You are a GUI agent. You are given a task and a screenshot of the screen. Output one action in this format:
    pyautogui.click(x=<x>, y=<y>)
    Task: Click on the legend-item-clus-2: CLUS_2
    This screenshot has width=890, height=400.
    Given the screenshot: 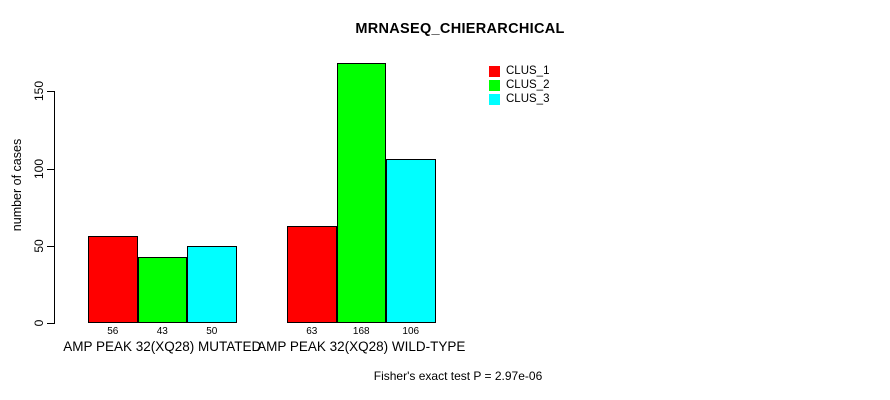 What is the action you would take?
    pyautogui.click(x=519, y=85)
    